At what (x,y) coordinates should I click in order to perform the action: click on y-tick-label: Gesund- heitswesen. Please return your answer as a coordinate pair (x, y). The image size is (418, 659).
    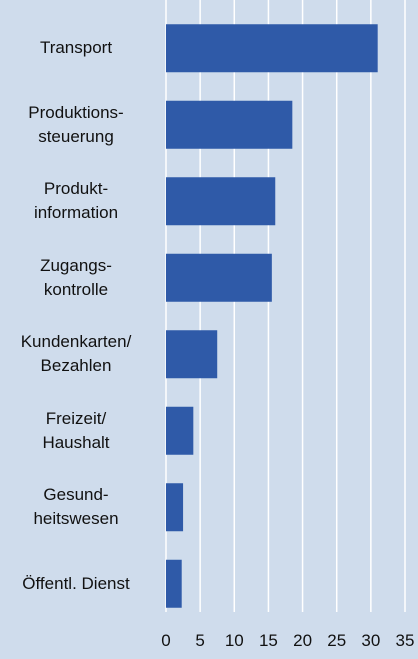
    Looking at the image, I should click on (76, 507).